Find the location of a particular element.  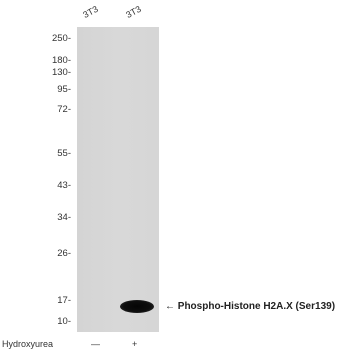

marker-55: 55- is located at coordinates (64, 153).